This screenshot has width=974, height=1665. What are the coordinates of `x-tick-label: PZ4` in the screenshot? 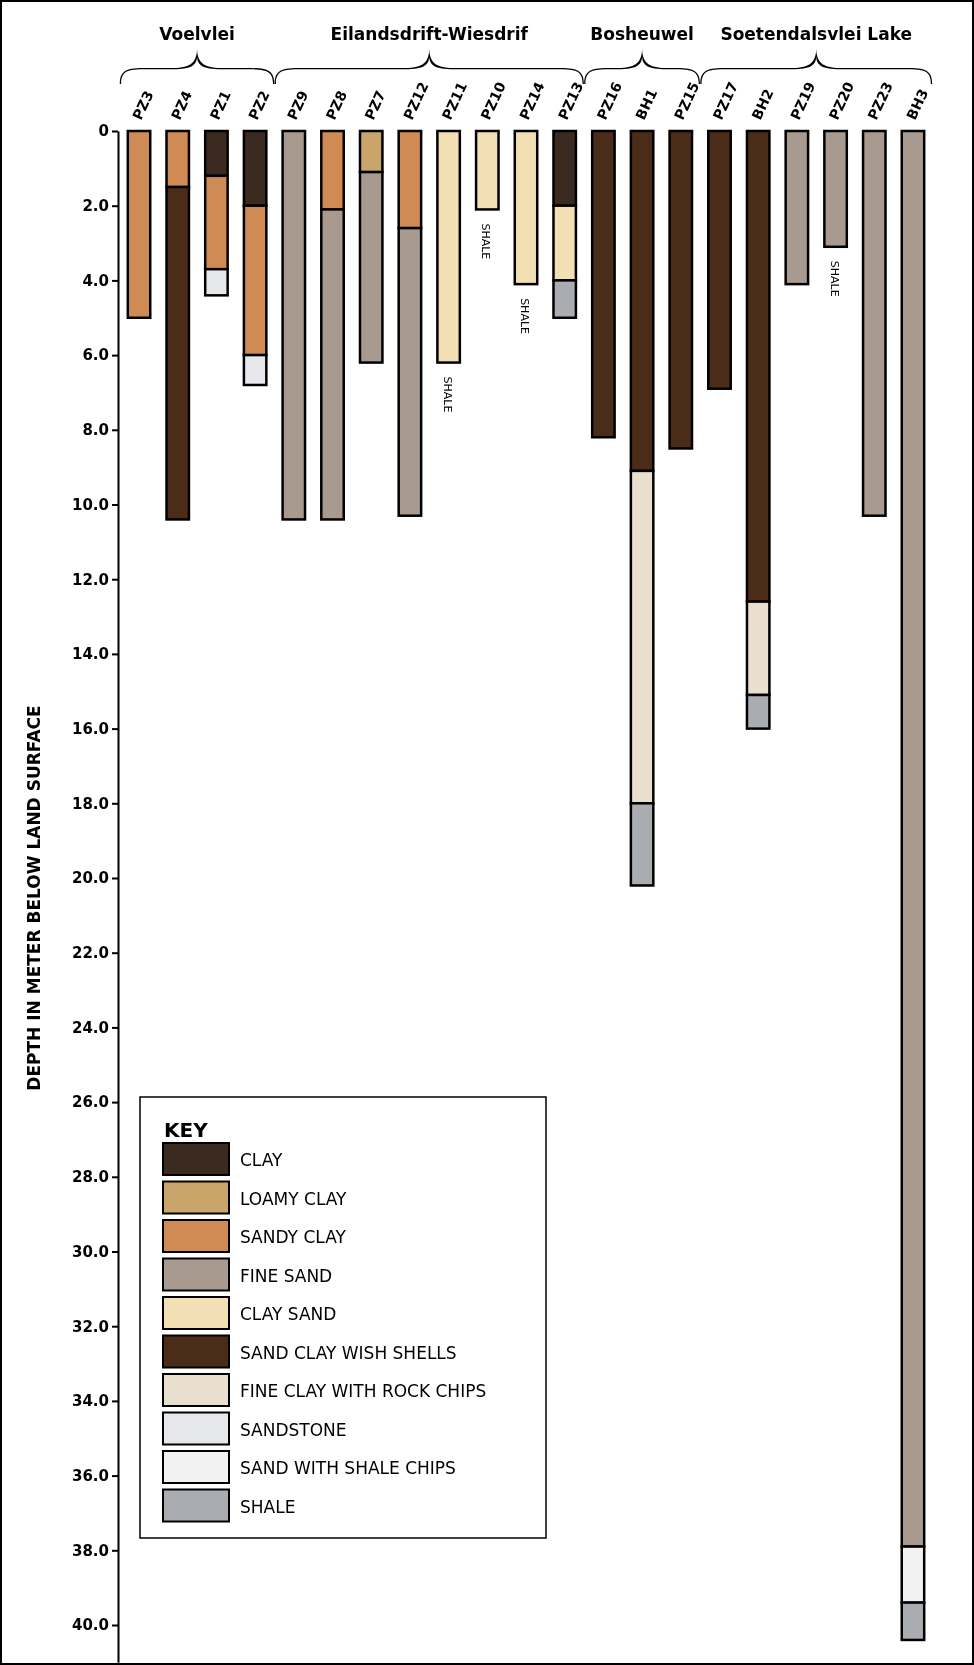 It's located at (181, 105).